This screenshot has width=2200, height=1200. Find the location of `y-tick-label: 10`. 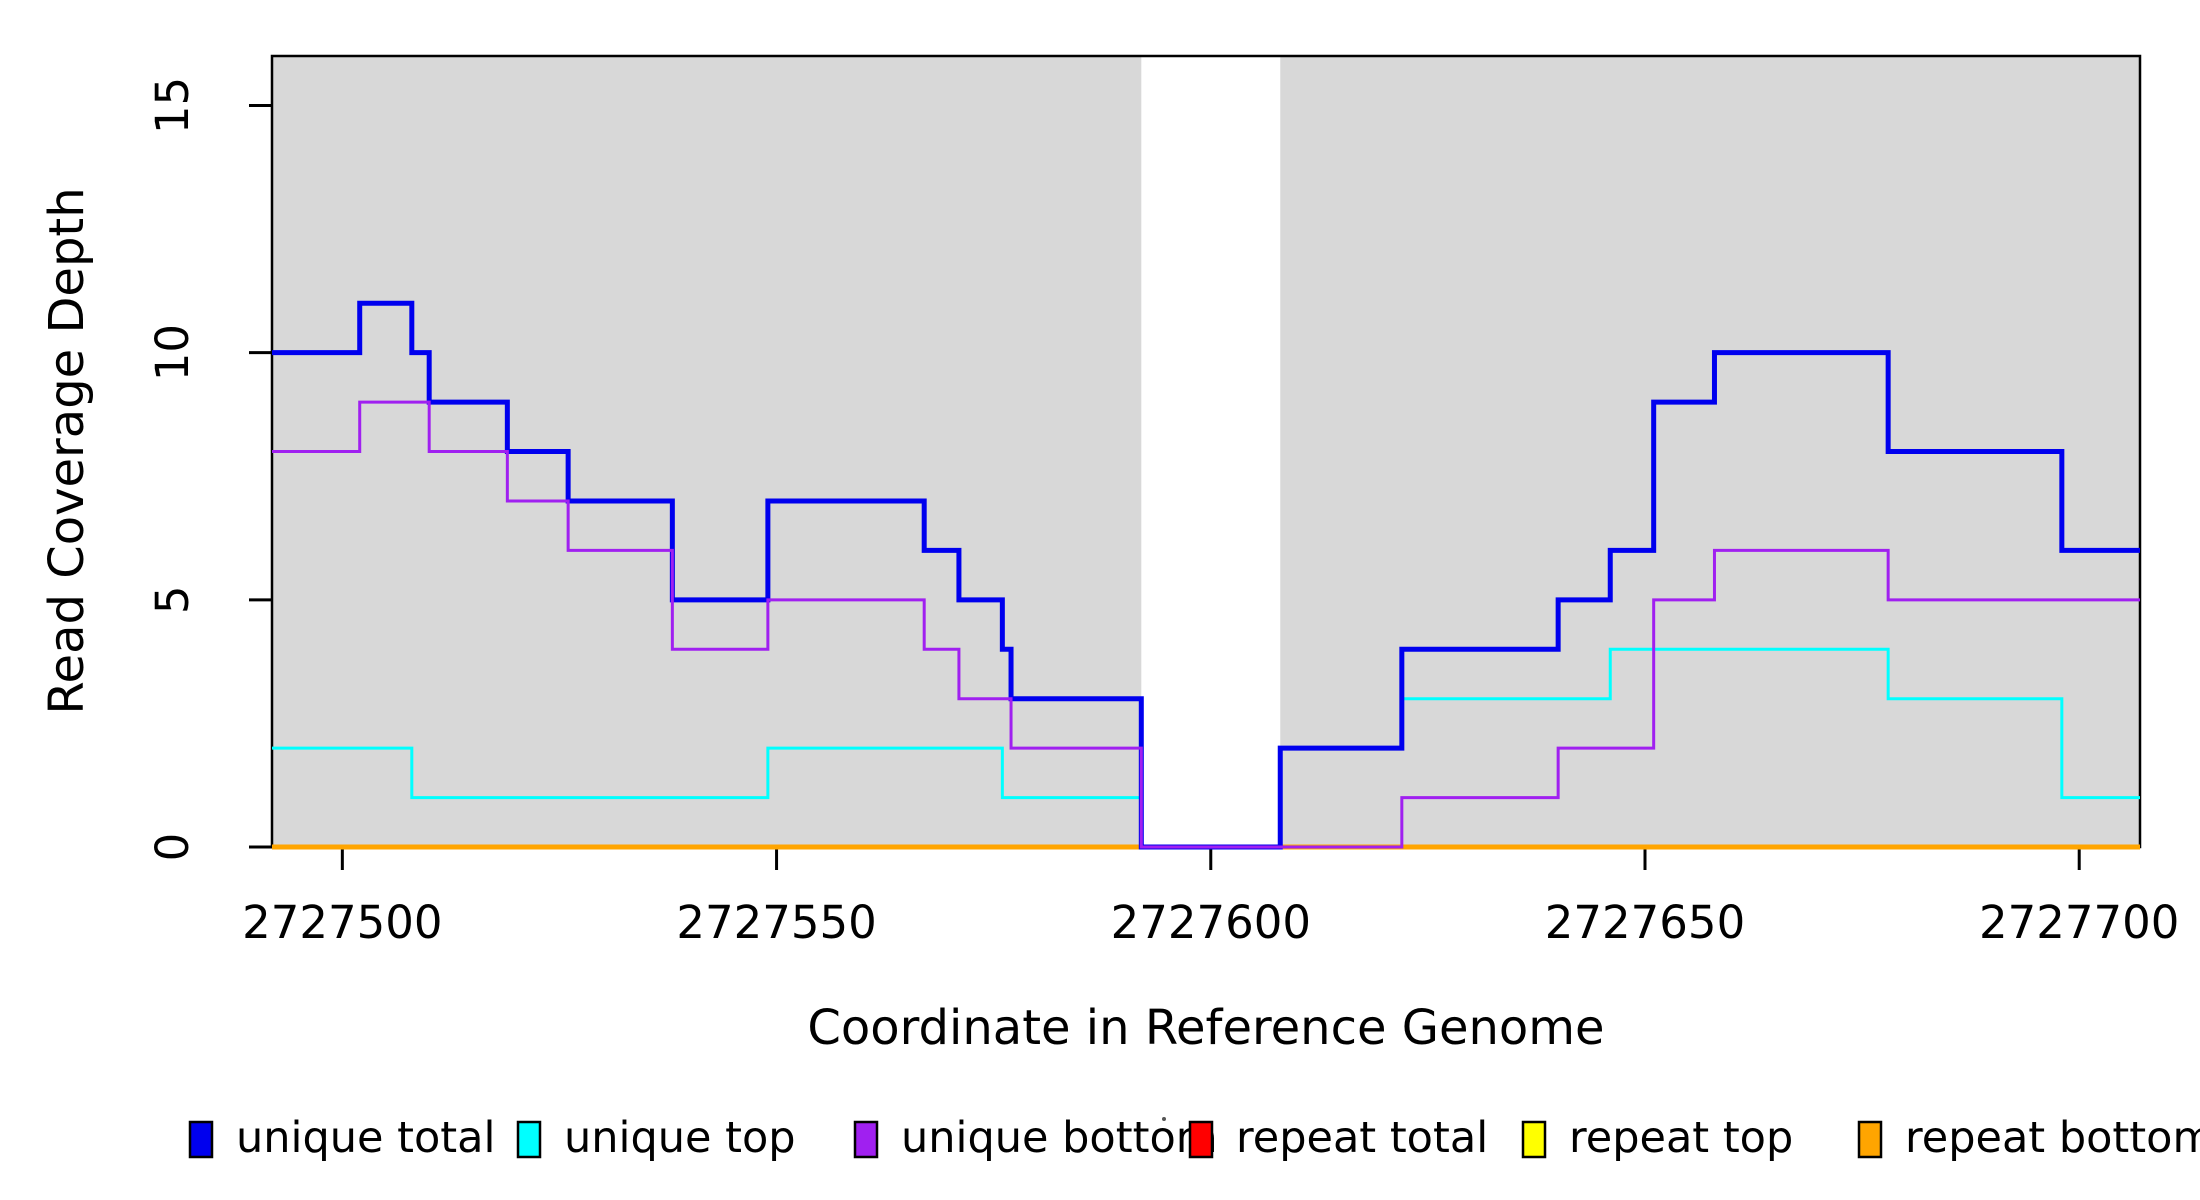

y-tick-label: 10 is located at coordinates (172, 352).